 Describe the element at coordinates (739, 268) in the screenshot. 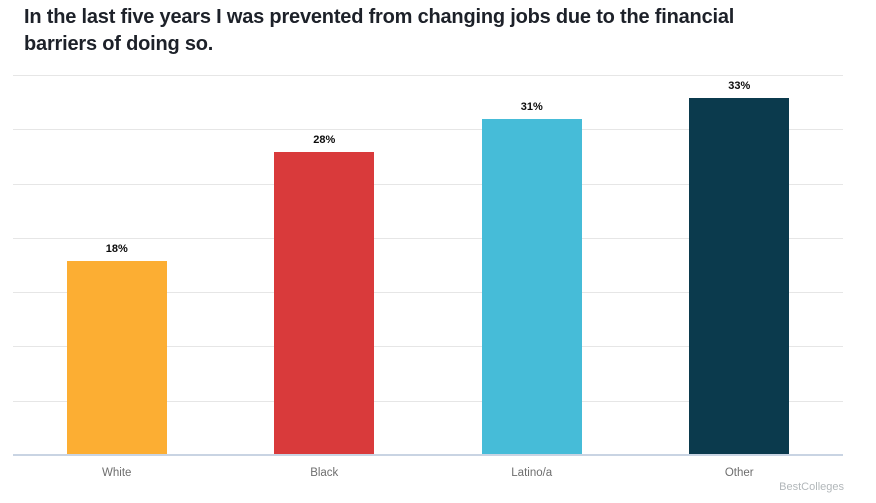

I see `bar-other: 33%` at that location.